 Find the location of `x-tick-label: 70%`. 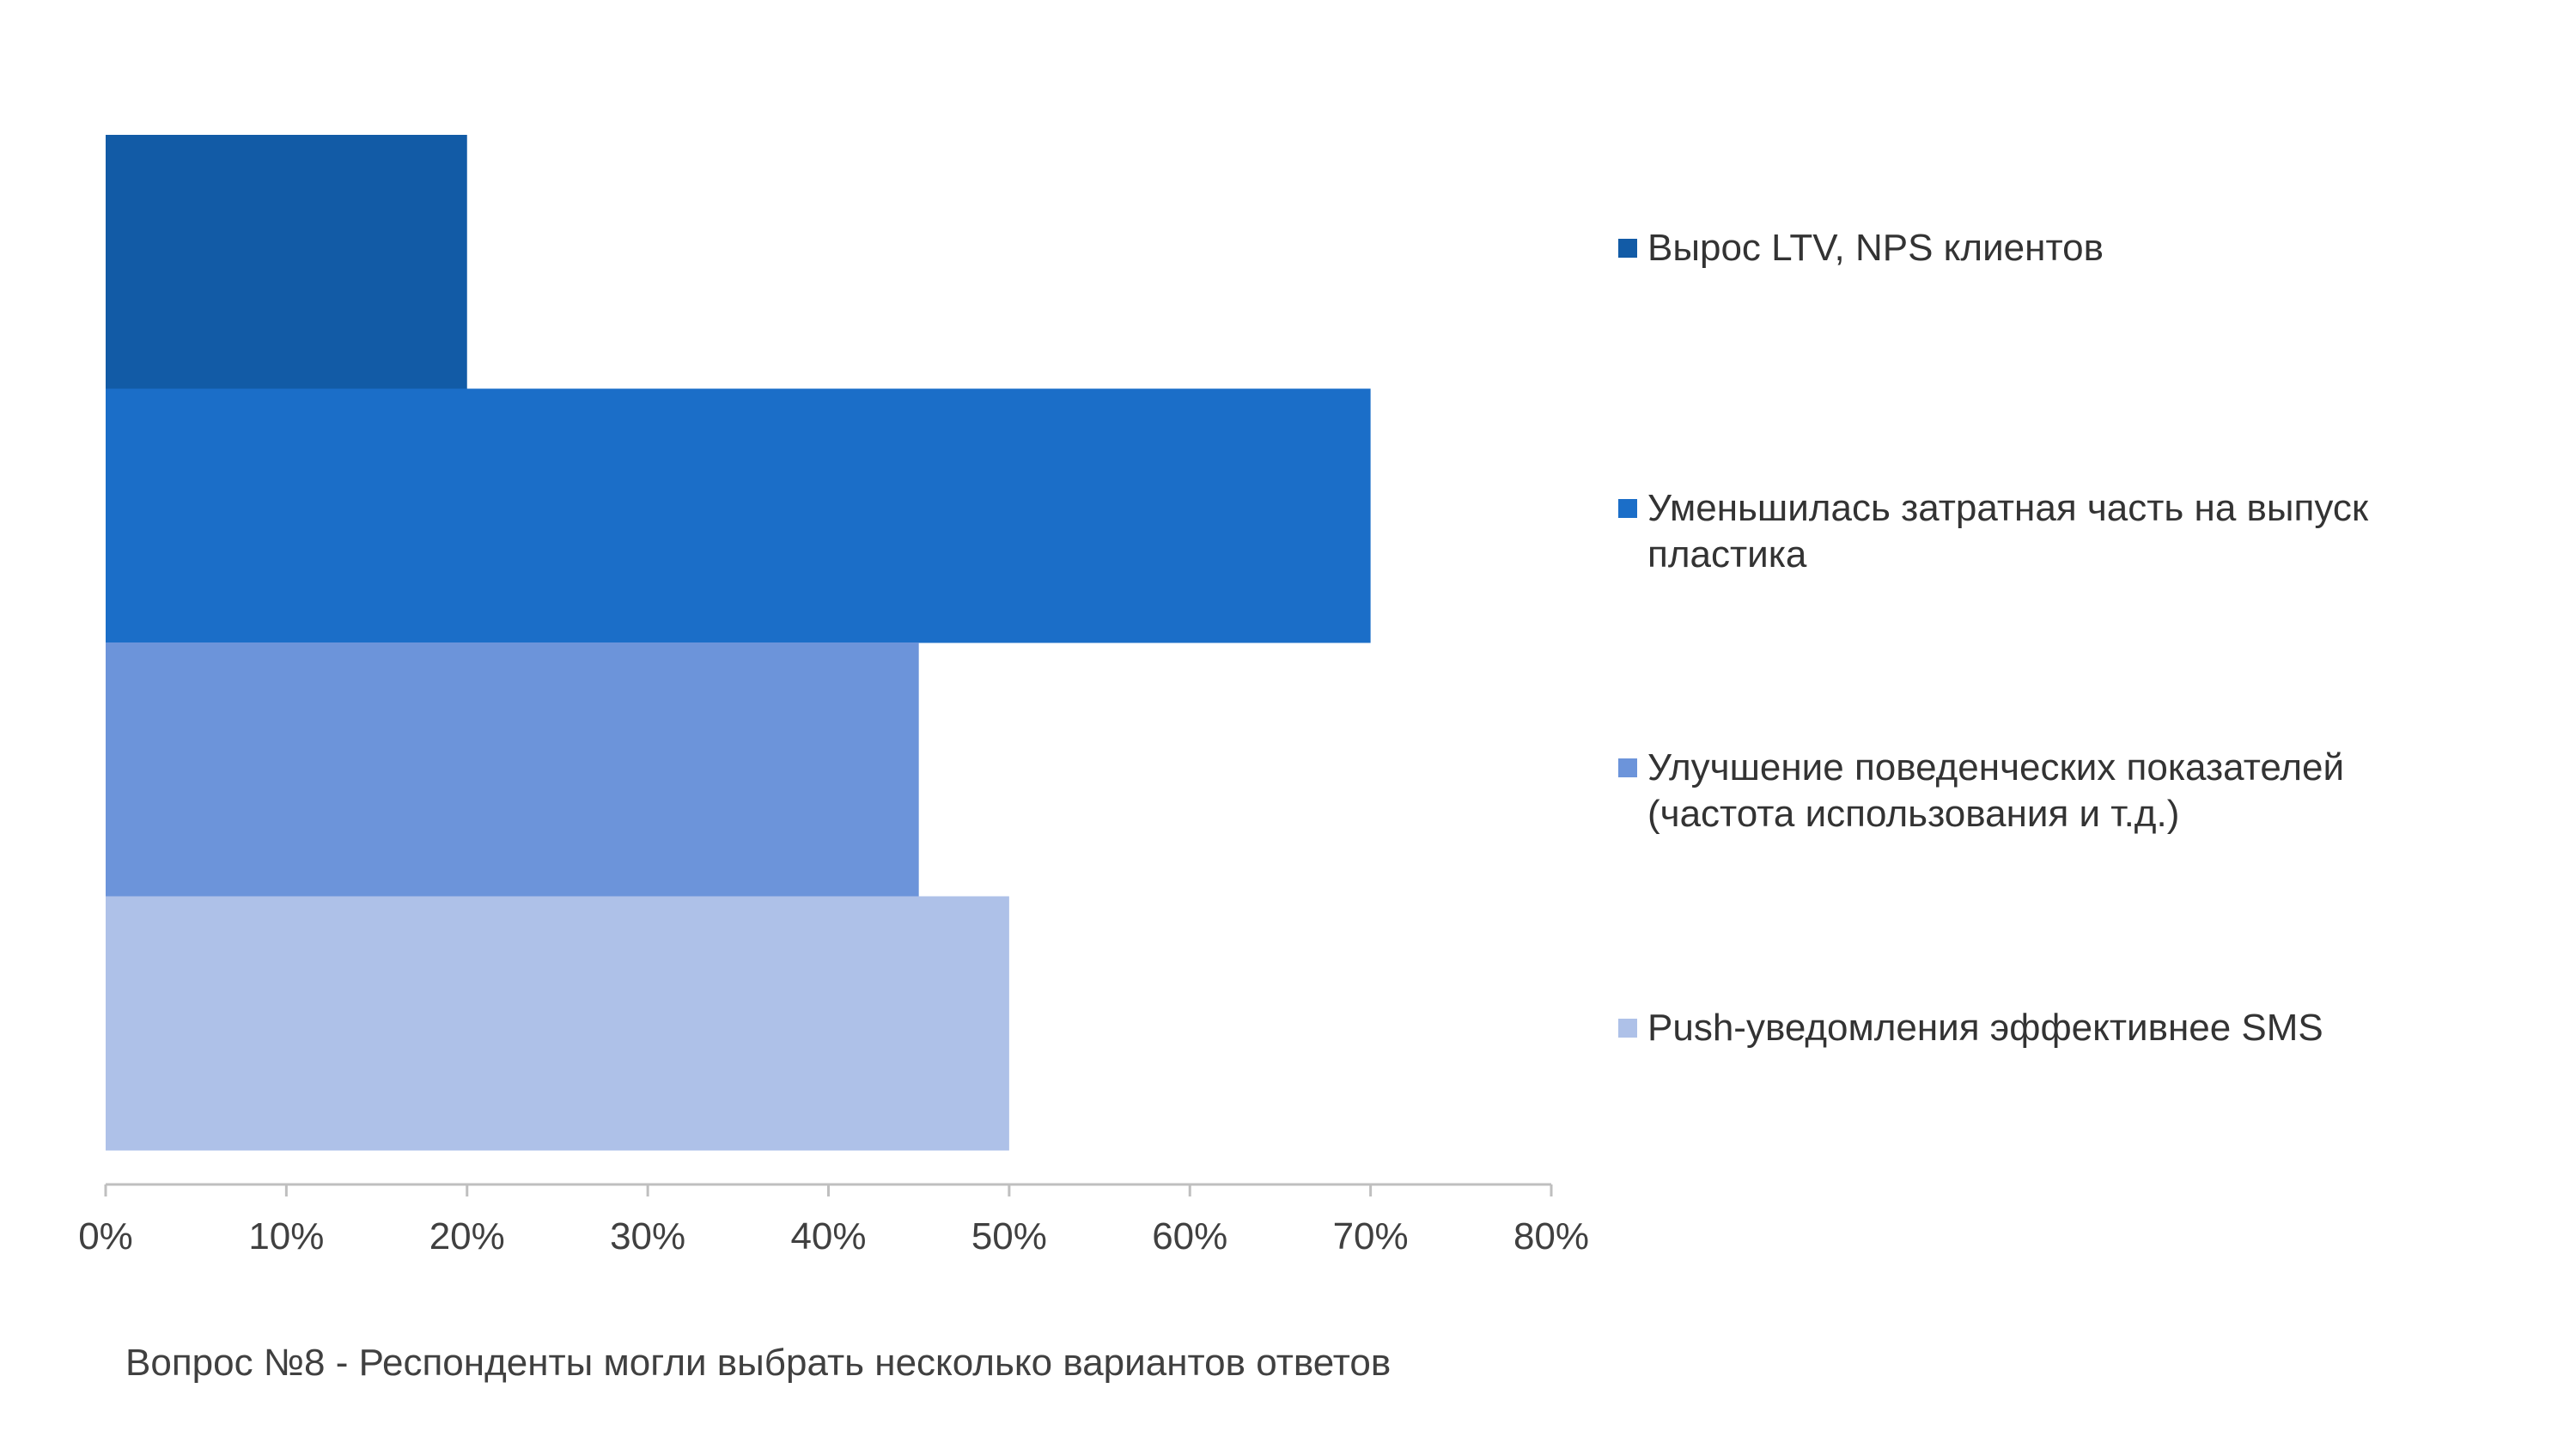

x-tick-label: 70% is located at coordinates (1371, 1236).